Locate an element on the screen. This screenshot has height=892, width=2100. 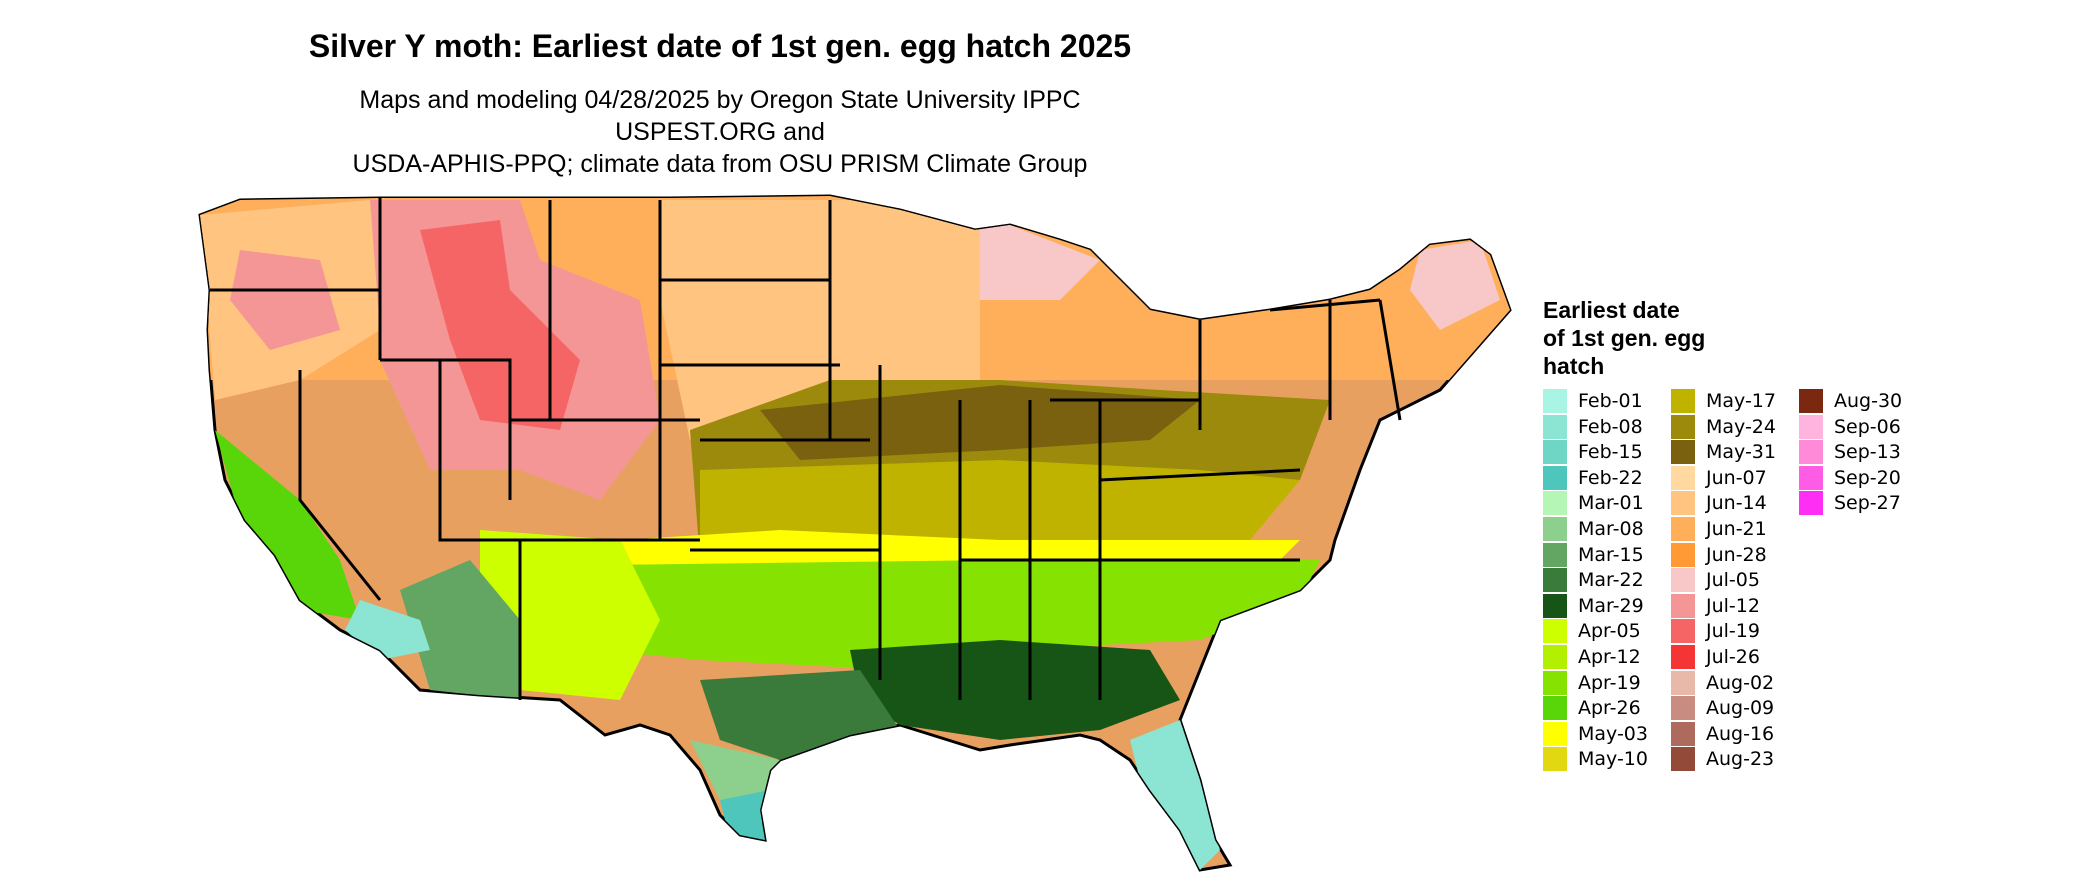
legend-title-line-2: of 1st gen. egg is located at coordinates (1624, 338).